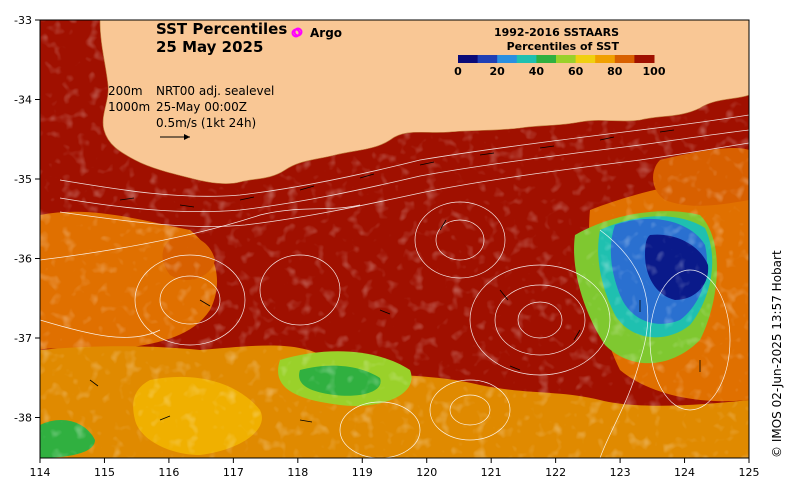 The height and width of the screenshot is (492, 791). Describe the element at coordinates (563, 46) in the screenshot. I see `colorbar-title-line2: Percentiles of SST` at that location.